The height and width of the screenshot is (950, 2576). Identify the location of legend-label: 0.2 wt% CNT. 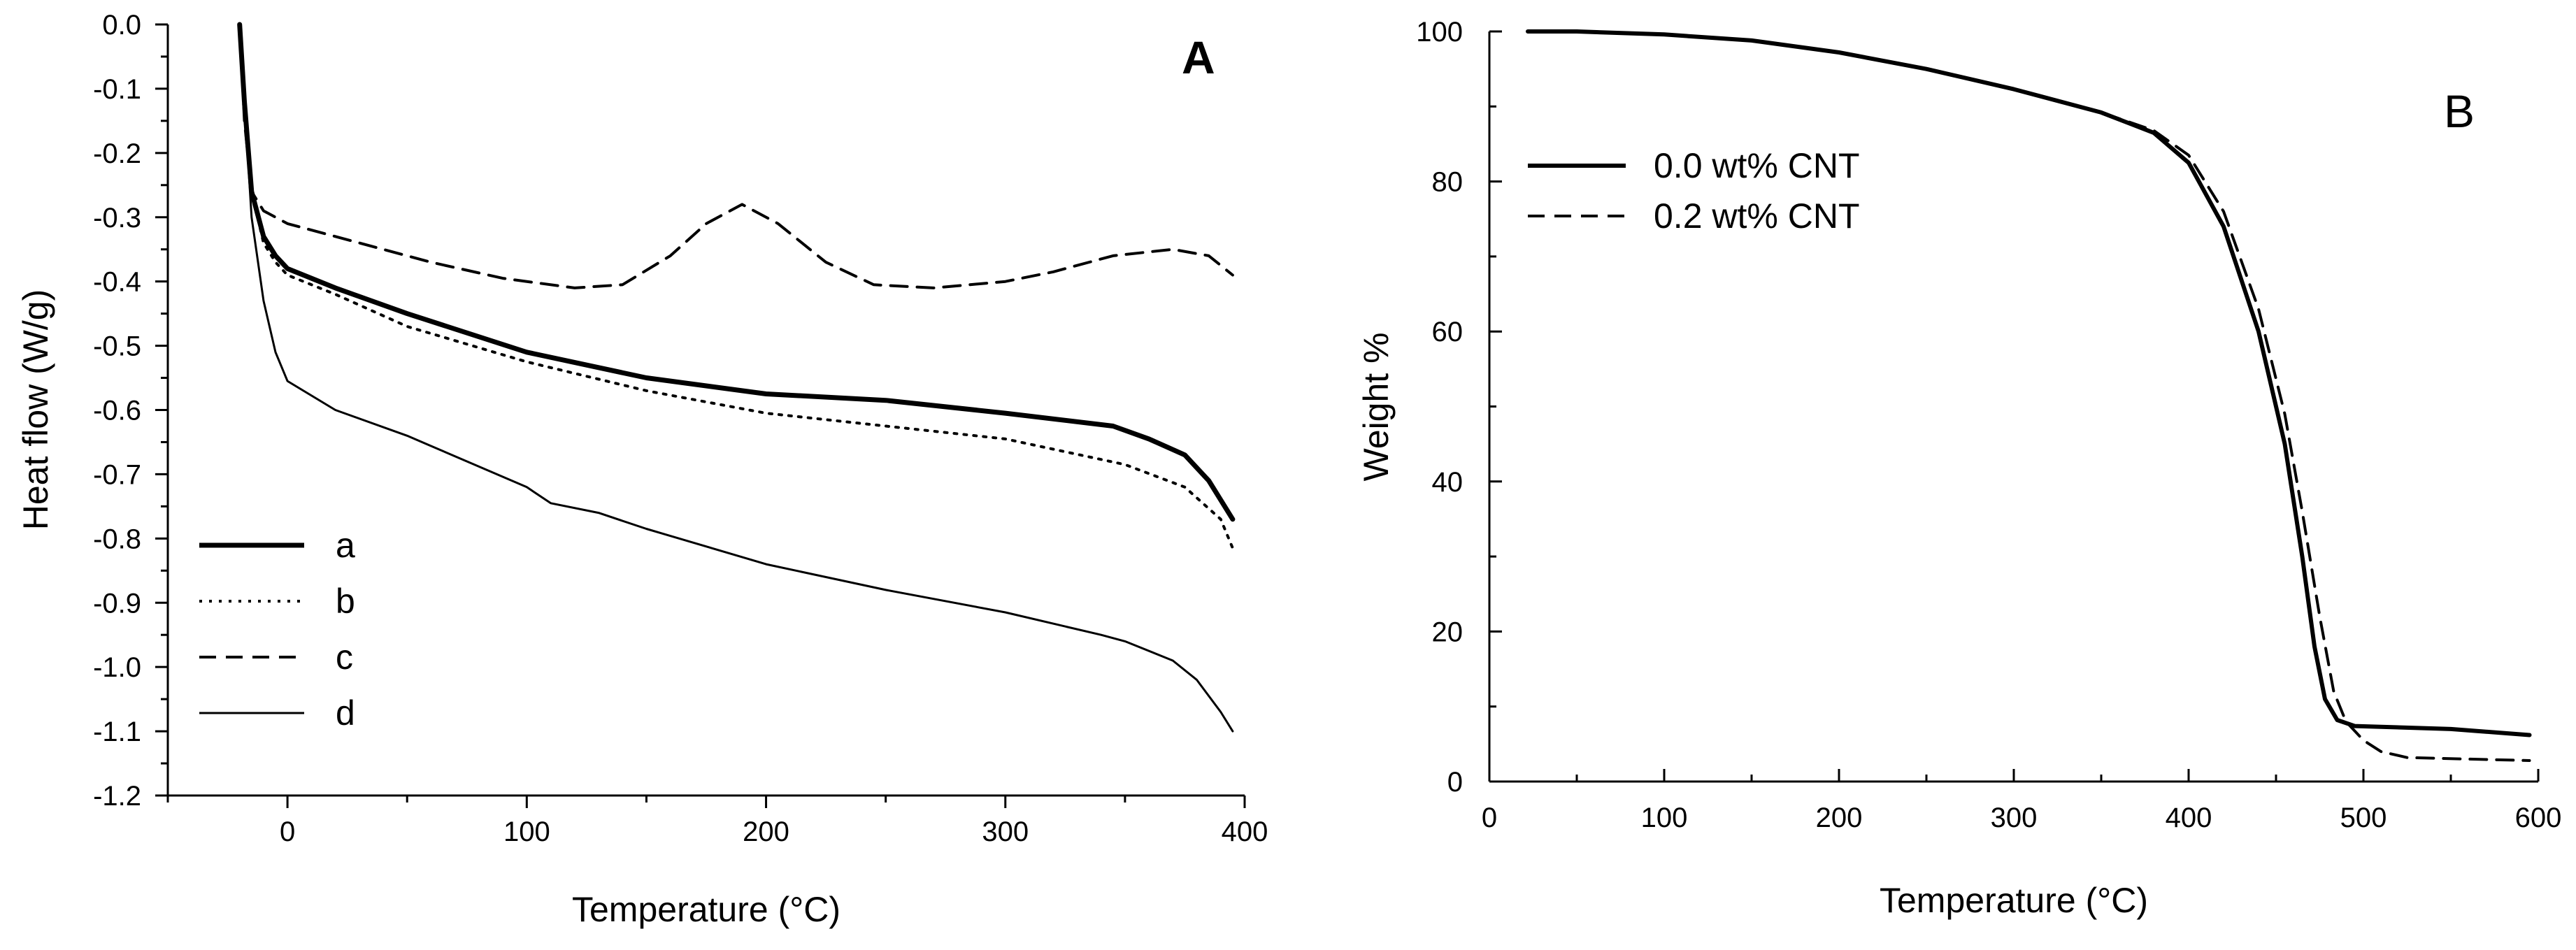
(1757, 216).